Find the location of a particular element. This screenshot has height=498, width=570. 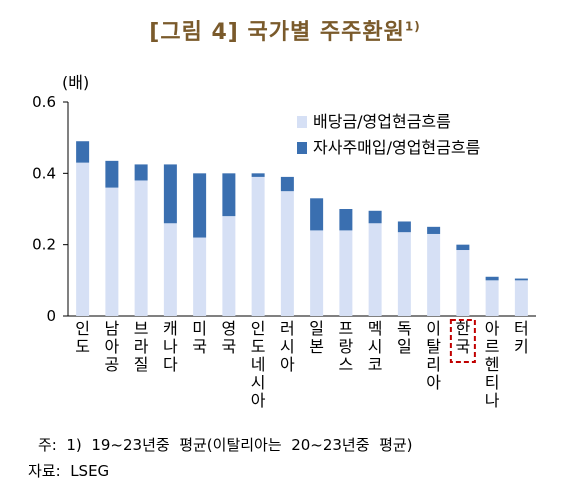

chart-title: [그림 4] 국가별 주주환원1) is located at coordinates (285, 32).